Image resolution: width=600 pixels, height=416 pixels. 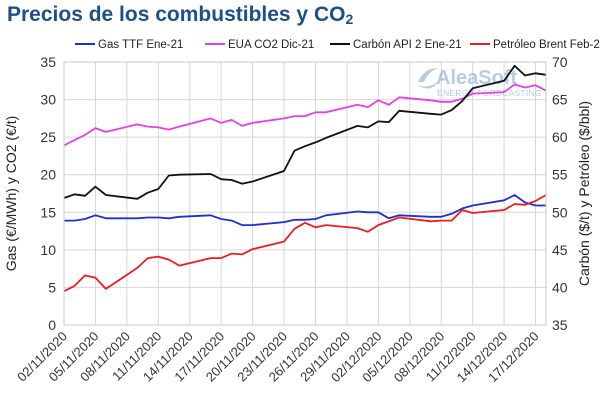 I want to click on left-axis-tick-label: 10, so click(x=48, y=250).